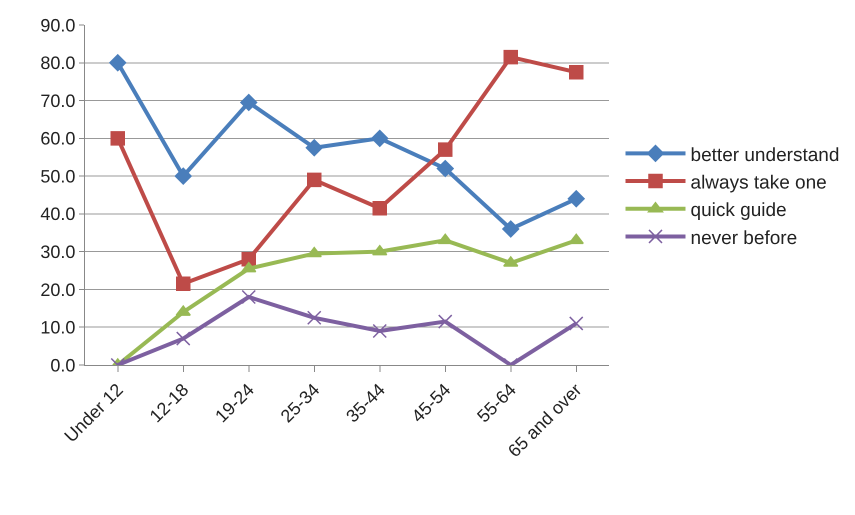 Image resolution: width=855 pixels, height=515 pixels. What do you see at coordinates (58, 176) in the screenshot?
I see `y-tick-label: 50.0` at bounding box center [58, 176].